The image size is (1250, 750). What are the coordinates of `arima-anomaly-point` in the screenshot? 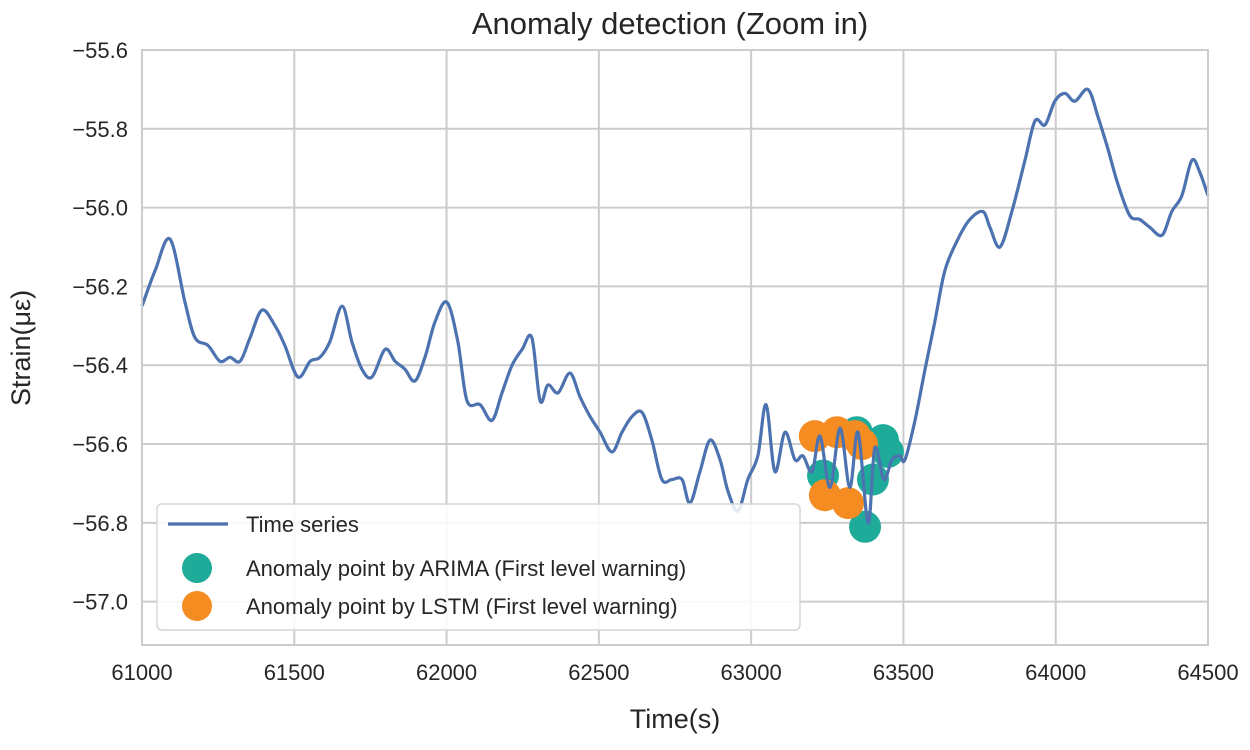 It's located at (865, 526).